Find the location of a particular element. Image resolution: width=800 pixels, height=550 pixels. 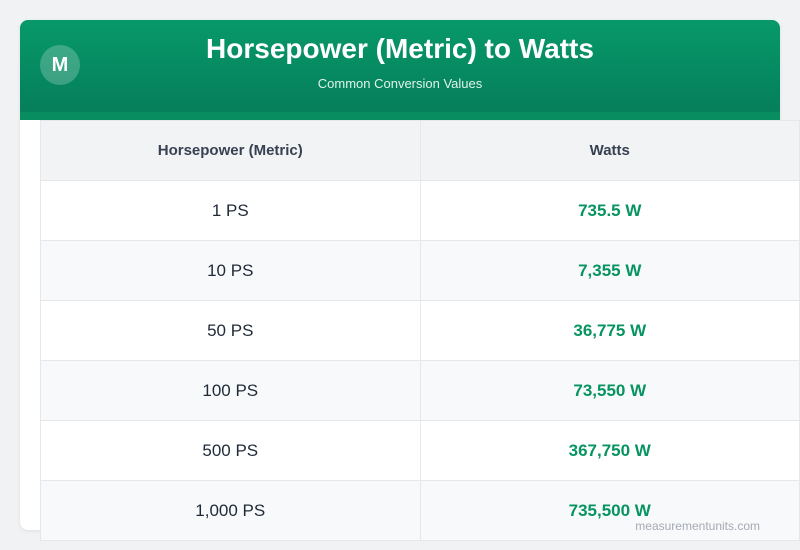

table-row: 1,000 PS 735,500 W is located at coordinates (420, 510).